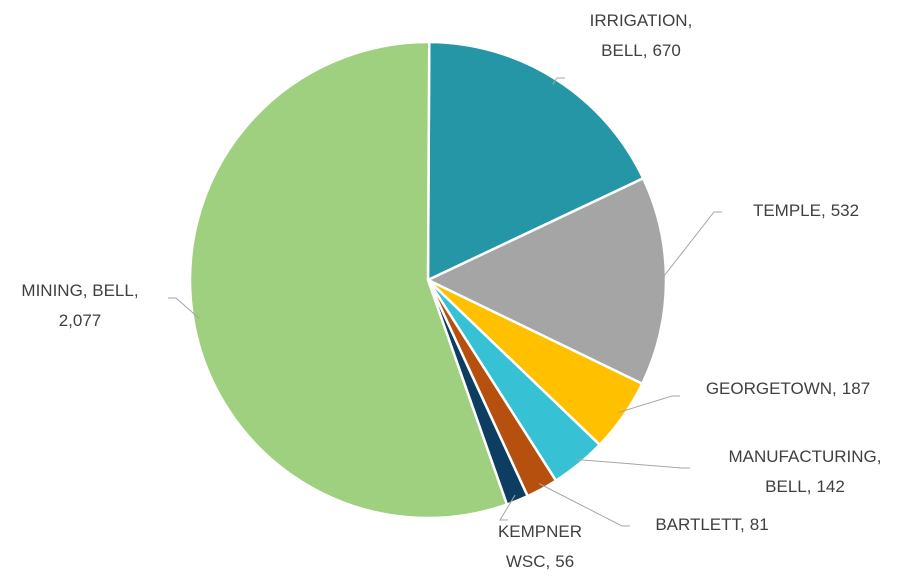  I want to click on label-name: MANUFACTURING, BELL,, so click(805, 471).